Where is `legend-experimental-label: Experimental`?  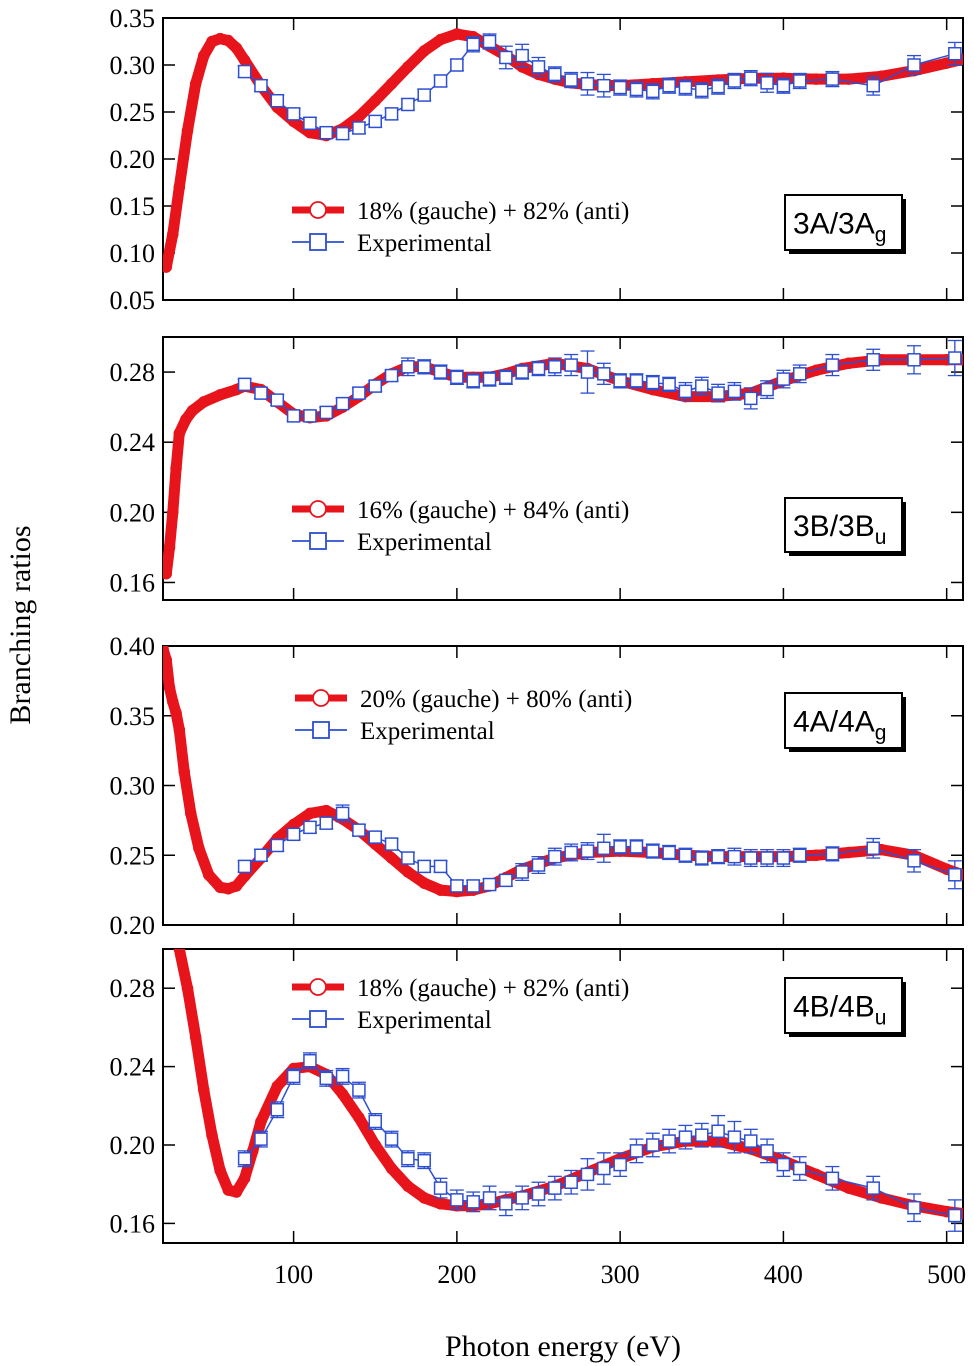 legend-experimental-label: Experimental is located at coordinates (424, 1020).